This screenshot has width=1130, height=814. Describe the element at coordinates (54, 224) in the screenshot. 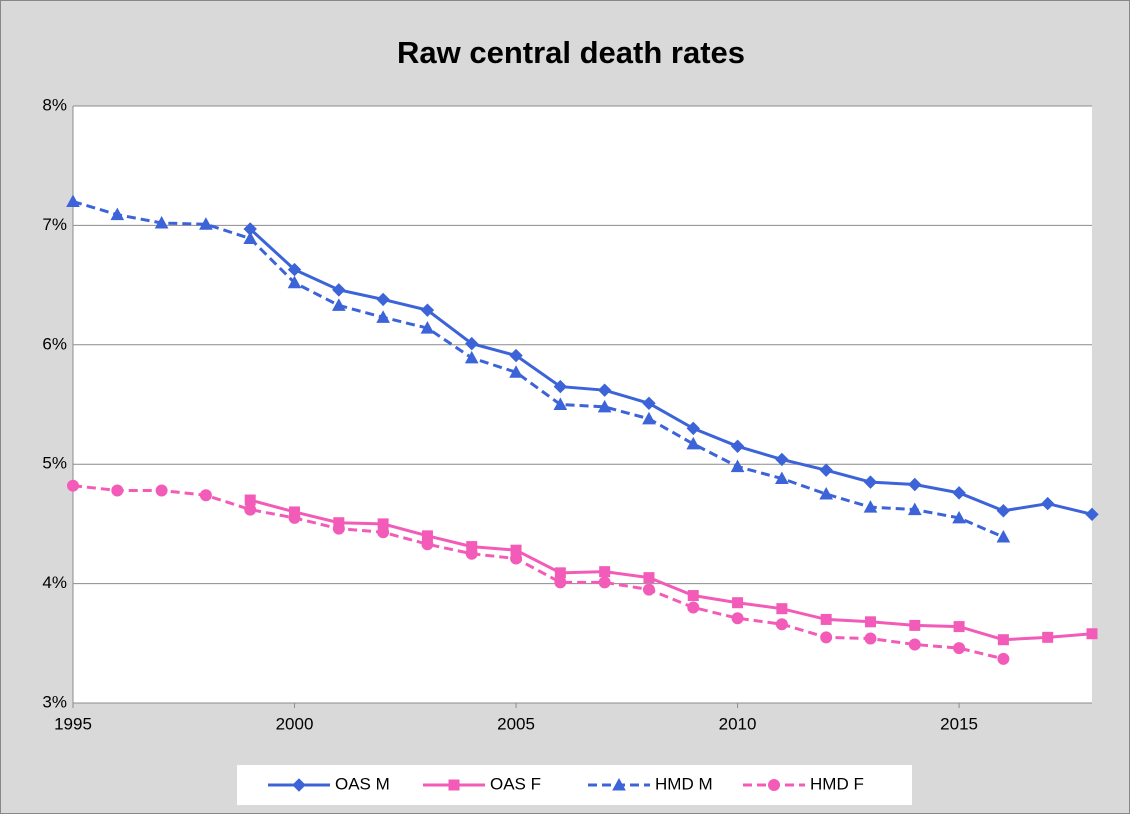

I see `y-tick-label: 7%` at that location.